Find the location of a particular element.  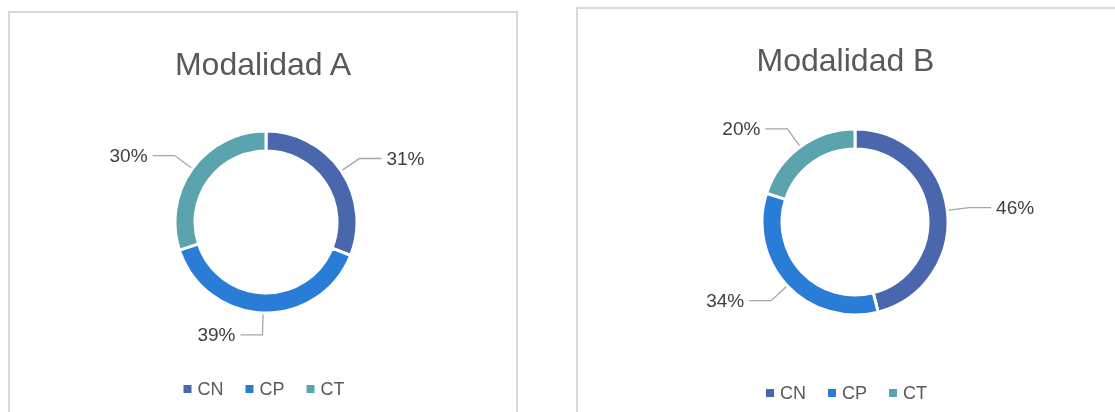

chart-title: Modalidad B is located at coordinates (845, 60).